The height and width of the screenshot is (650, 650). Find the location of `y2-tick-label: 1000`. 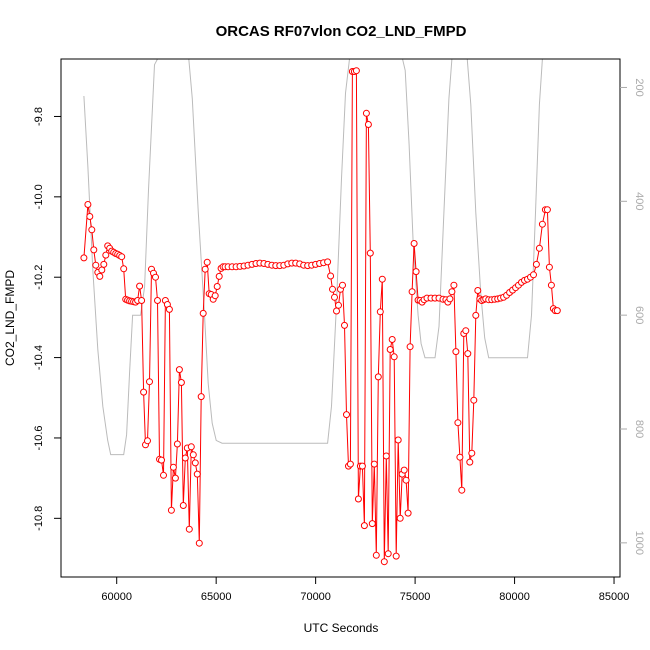

y2-tick-label: 1000 is located at coordinates (639, 543).